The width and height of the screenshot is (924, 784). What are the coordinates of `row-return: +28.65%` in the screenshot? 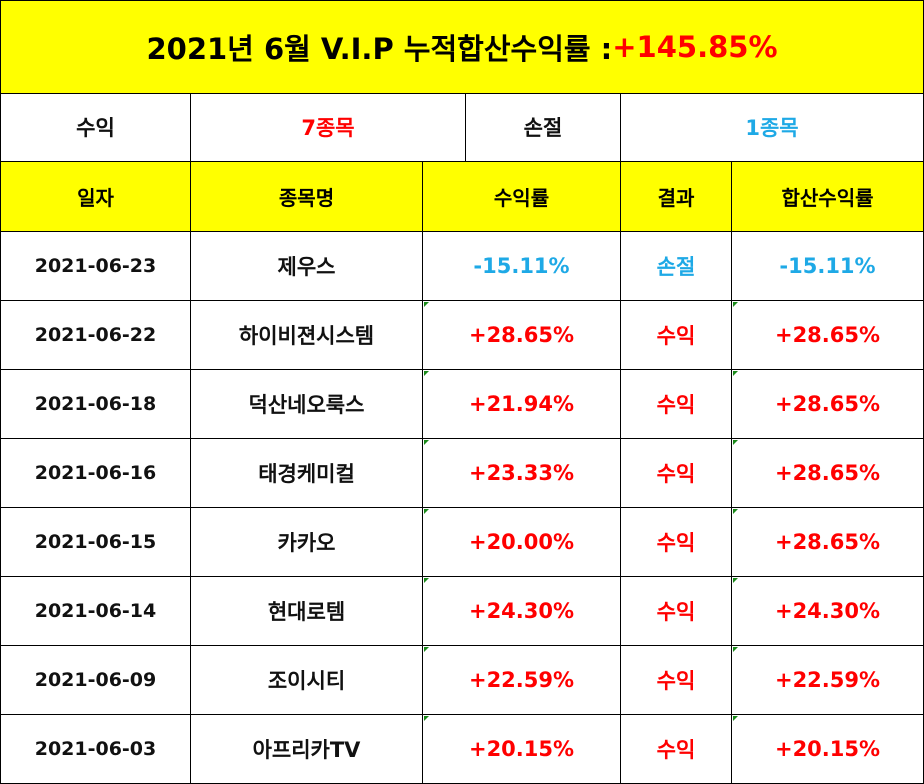 It's located at (522, 335).